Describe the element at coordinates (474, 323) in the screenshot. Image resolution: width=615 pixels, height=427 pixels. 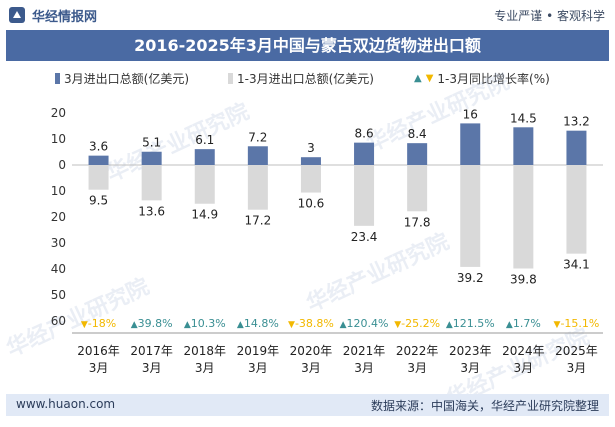
I see `yoy-value: 121.5%` at that location.